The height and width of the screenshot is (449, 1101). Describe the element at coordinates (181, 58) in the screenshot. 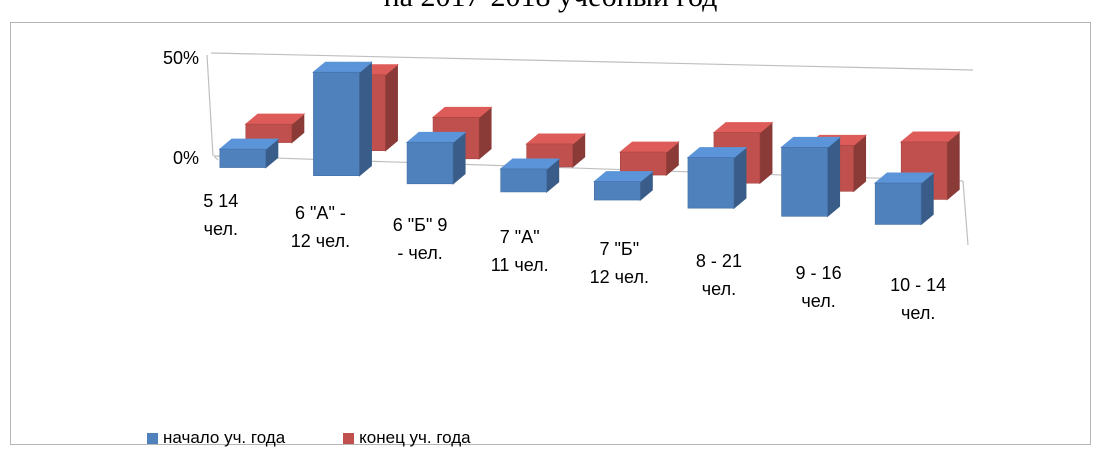

I see `y-tick-label: 50%` at that location.